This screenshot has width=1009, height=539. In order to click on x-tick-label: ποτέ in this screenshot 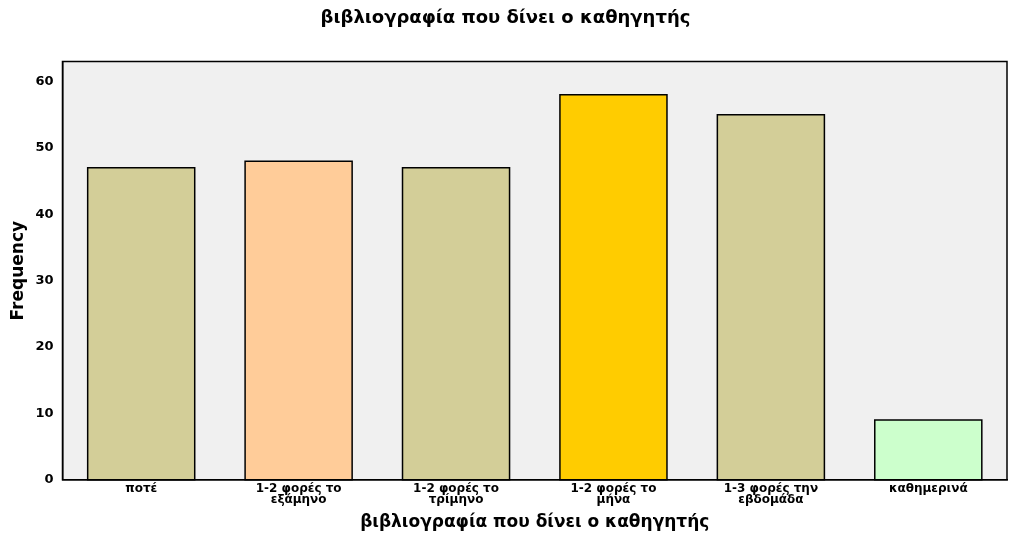, I will do `click(141, 487)`.